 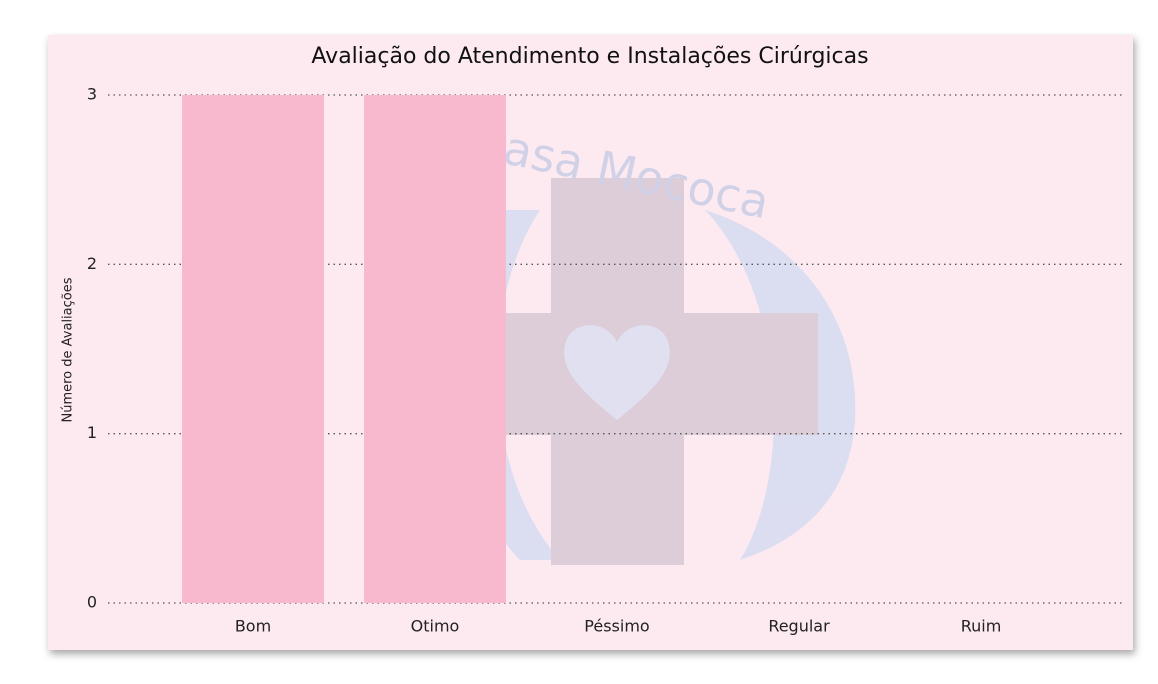 What do you see at coordinates (92, 263) in the screenshot?
I see `y-tick-label: 2` at bounding box center [92, 263].